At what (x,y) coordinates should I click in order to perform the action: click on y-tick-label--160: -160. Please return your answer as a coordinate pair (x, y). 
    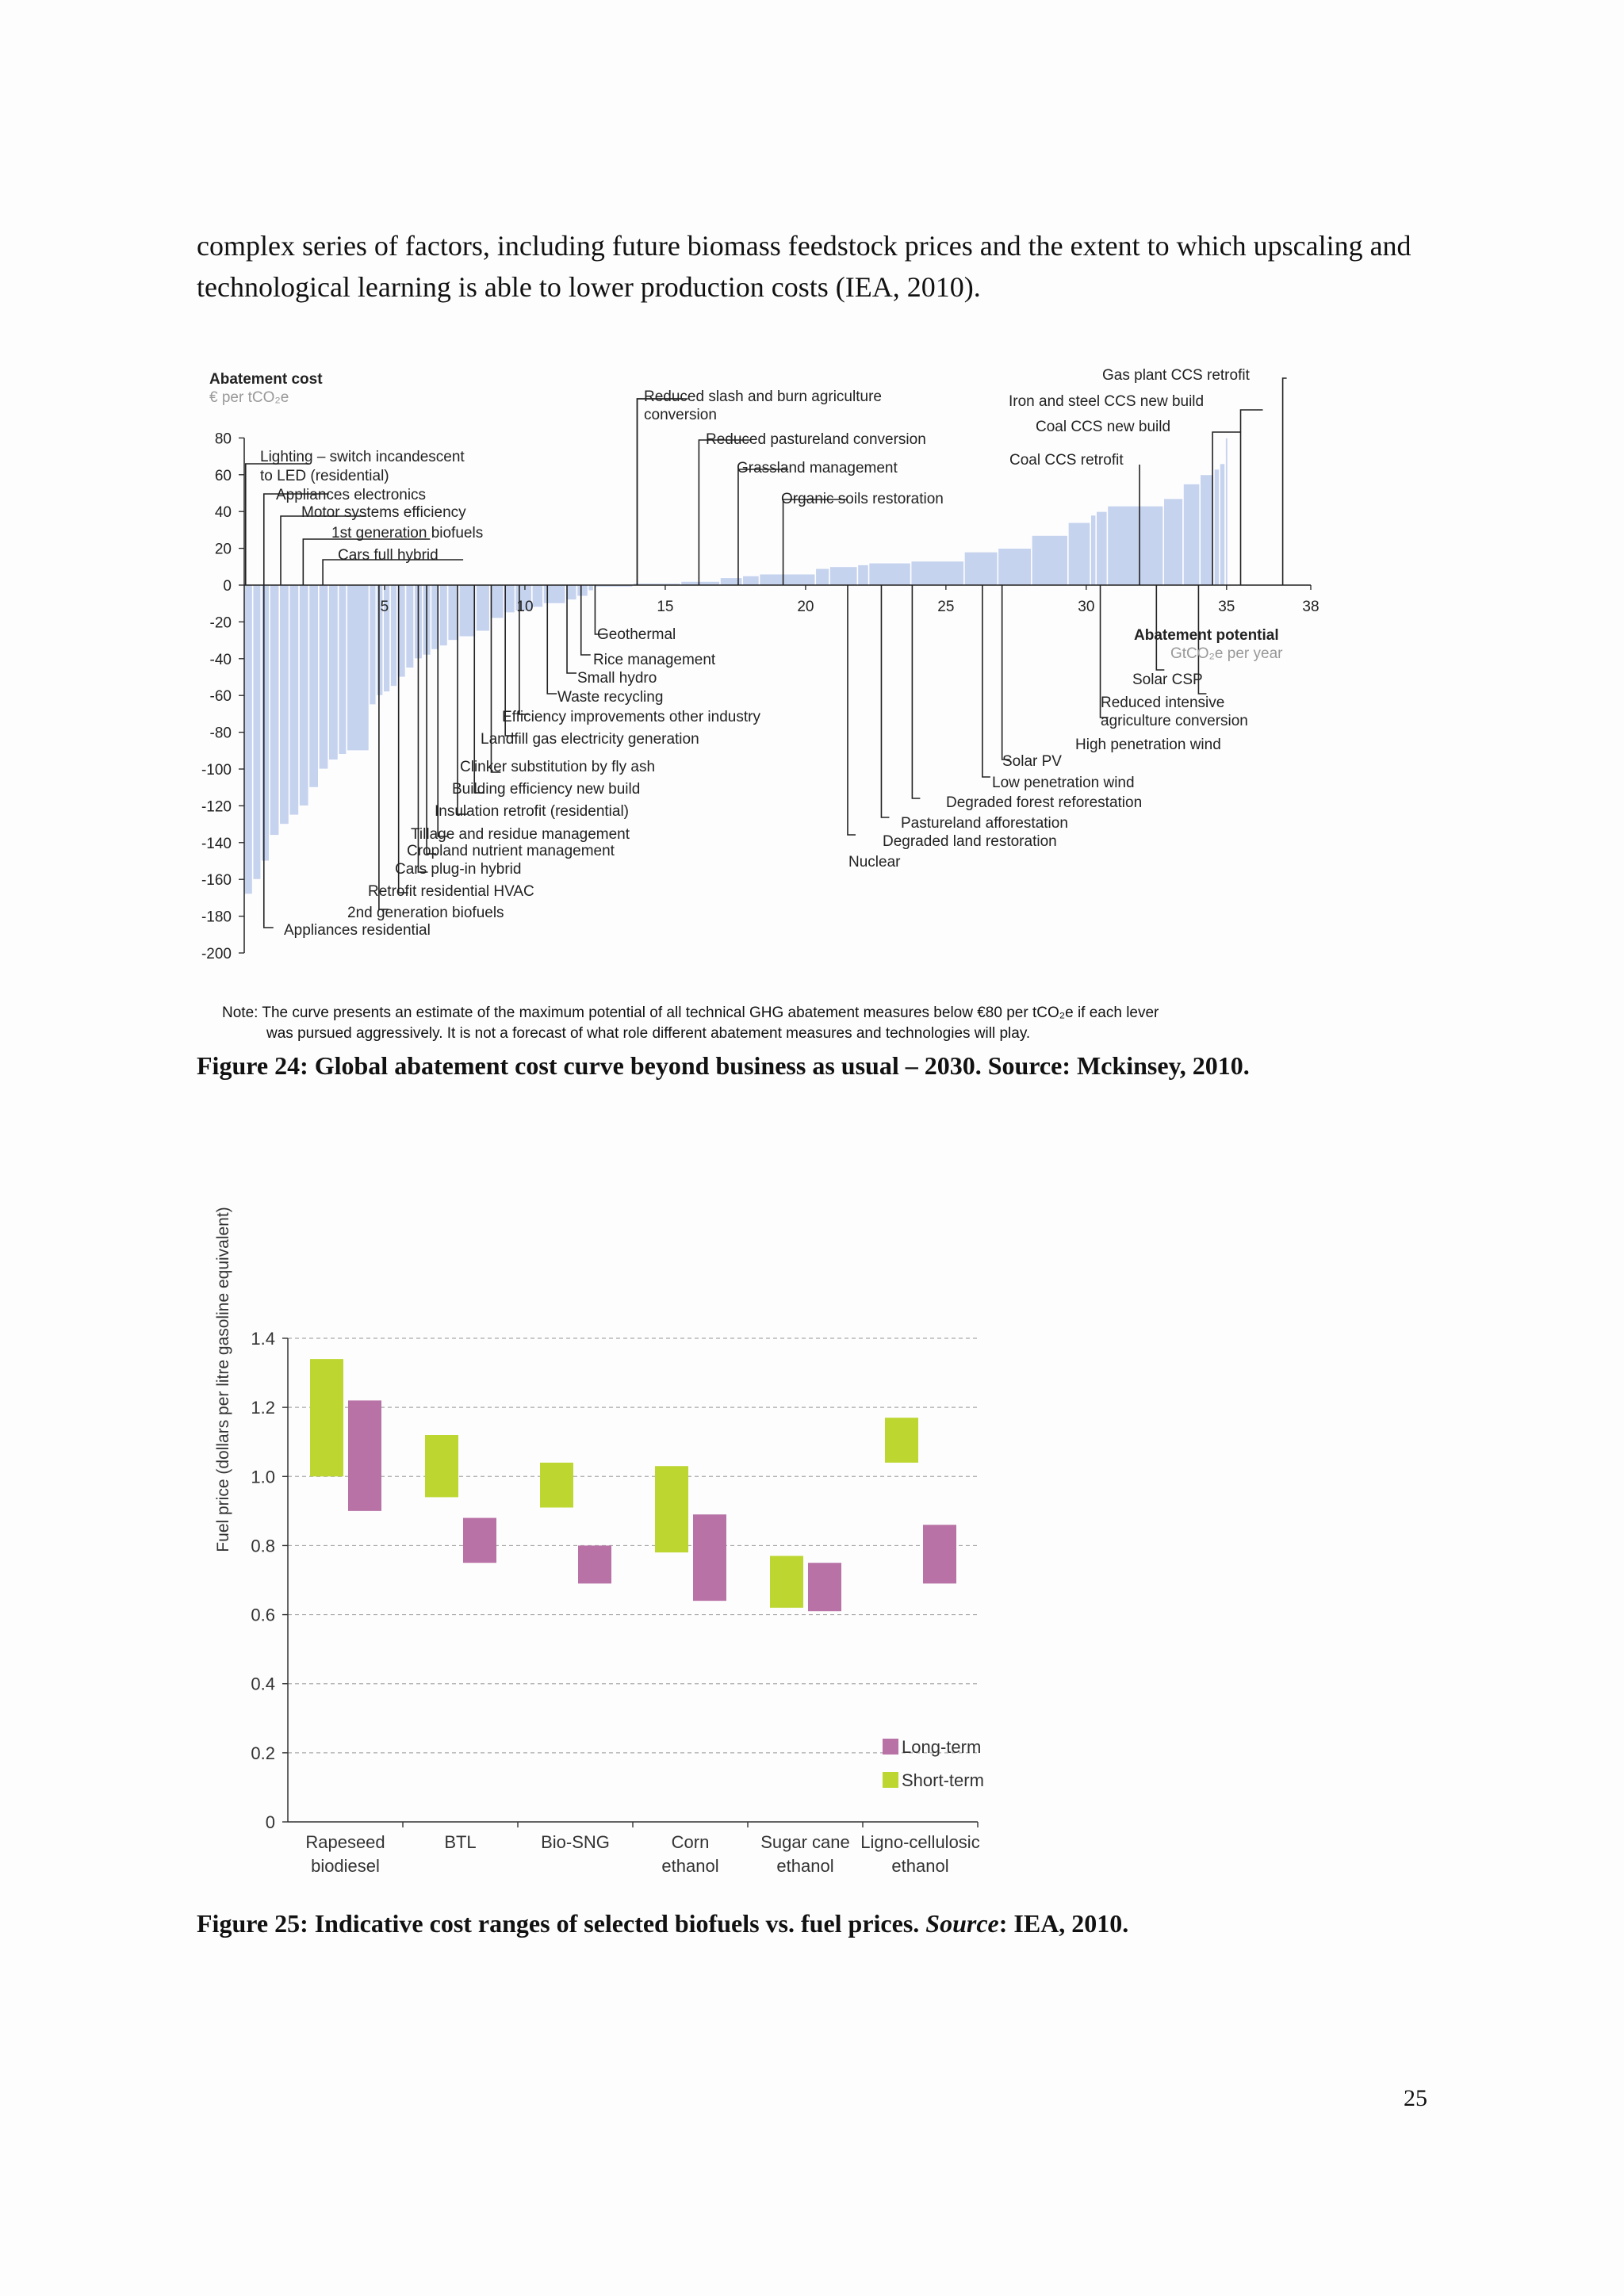
    Looking at the image, I should click on (217, 881).